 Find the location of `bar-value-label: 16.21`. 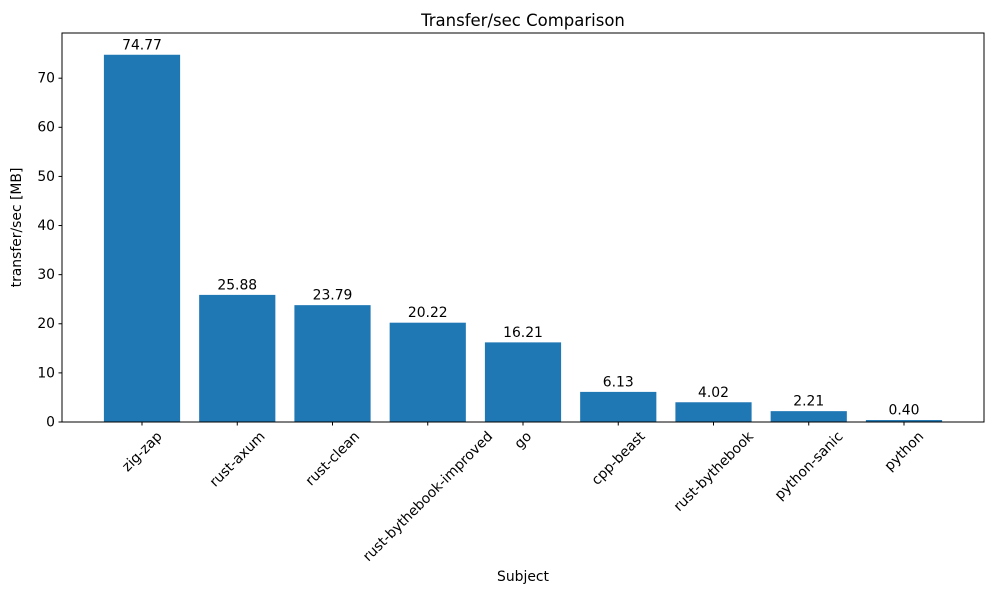

bar-value-label: 16.21 is located at coordinates (523, 333).